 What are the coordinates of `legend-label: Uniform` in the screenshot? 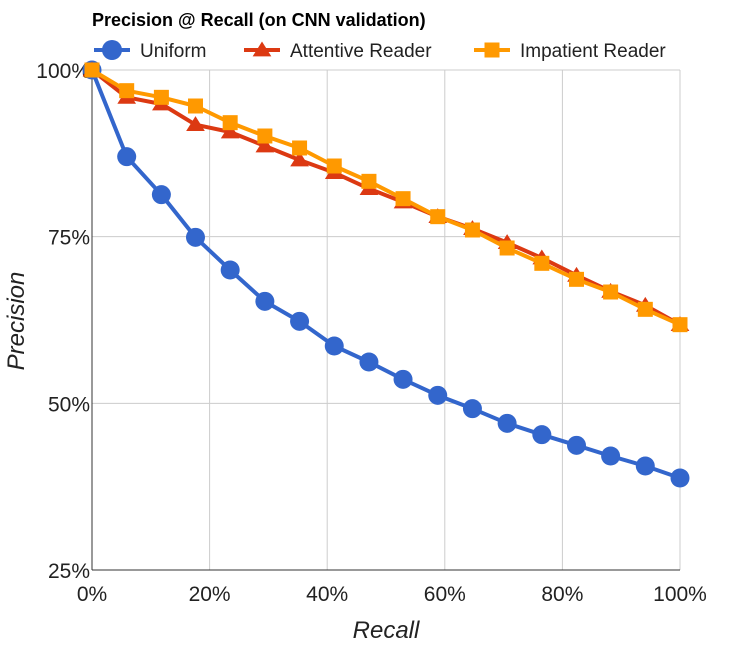 It's located at (173, 51).